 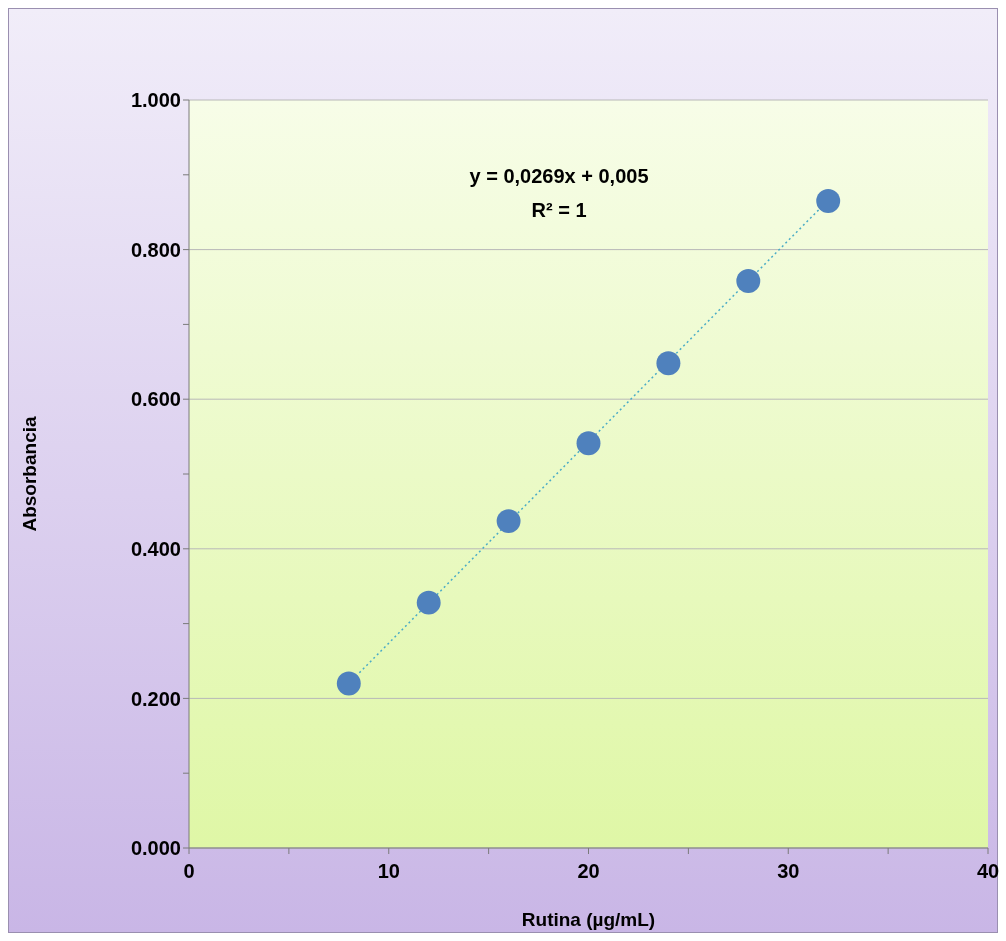 What do you see at coordinates (588, 919) in the screenshot?
I see `x-axis-title: Rutina (µg/mL)` at bounding box center [588, 919].